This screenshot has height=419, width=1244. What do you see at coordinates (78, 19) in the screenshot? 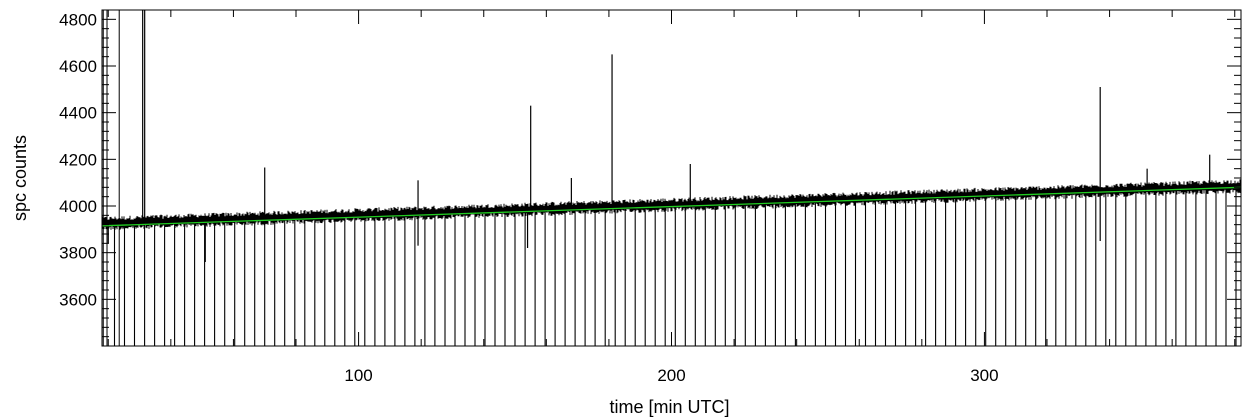
I see `y-tick-label: 4800` at bounding box center [78, 19].